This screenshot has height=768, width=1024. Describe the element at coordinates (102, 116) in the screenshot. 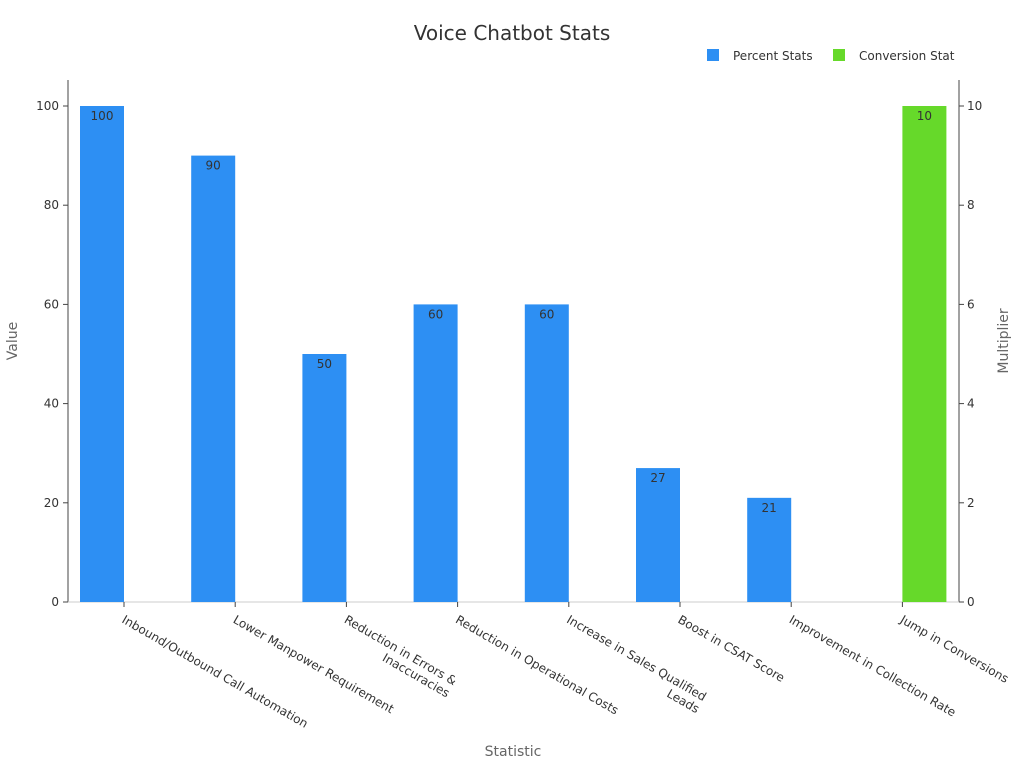

I see `bar-value-label: 100` at that location.